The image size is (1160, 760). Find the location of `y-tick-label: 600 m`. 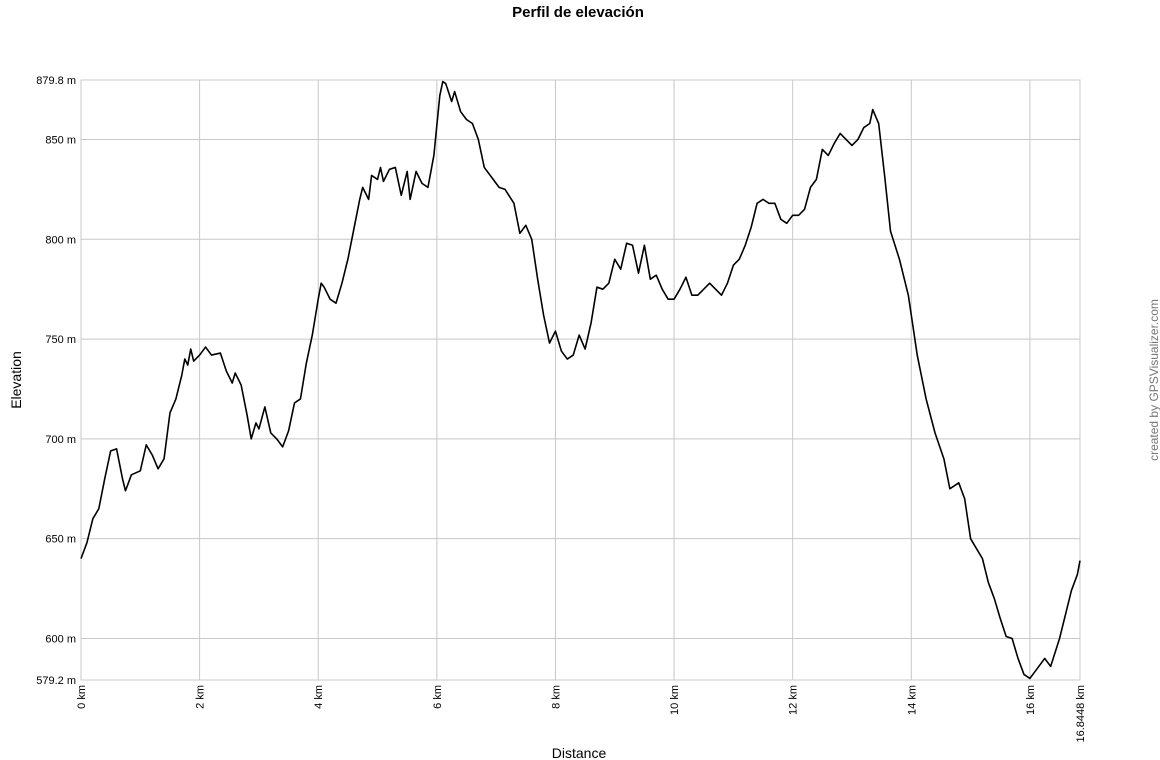

y-tick-label: 600 m is located at coordinates (60, 639).